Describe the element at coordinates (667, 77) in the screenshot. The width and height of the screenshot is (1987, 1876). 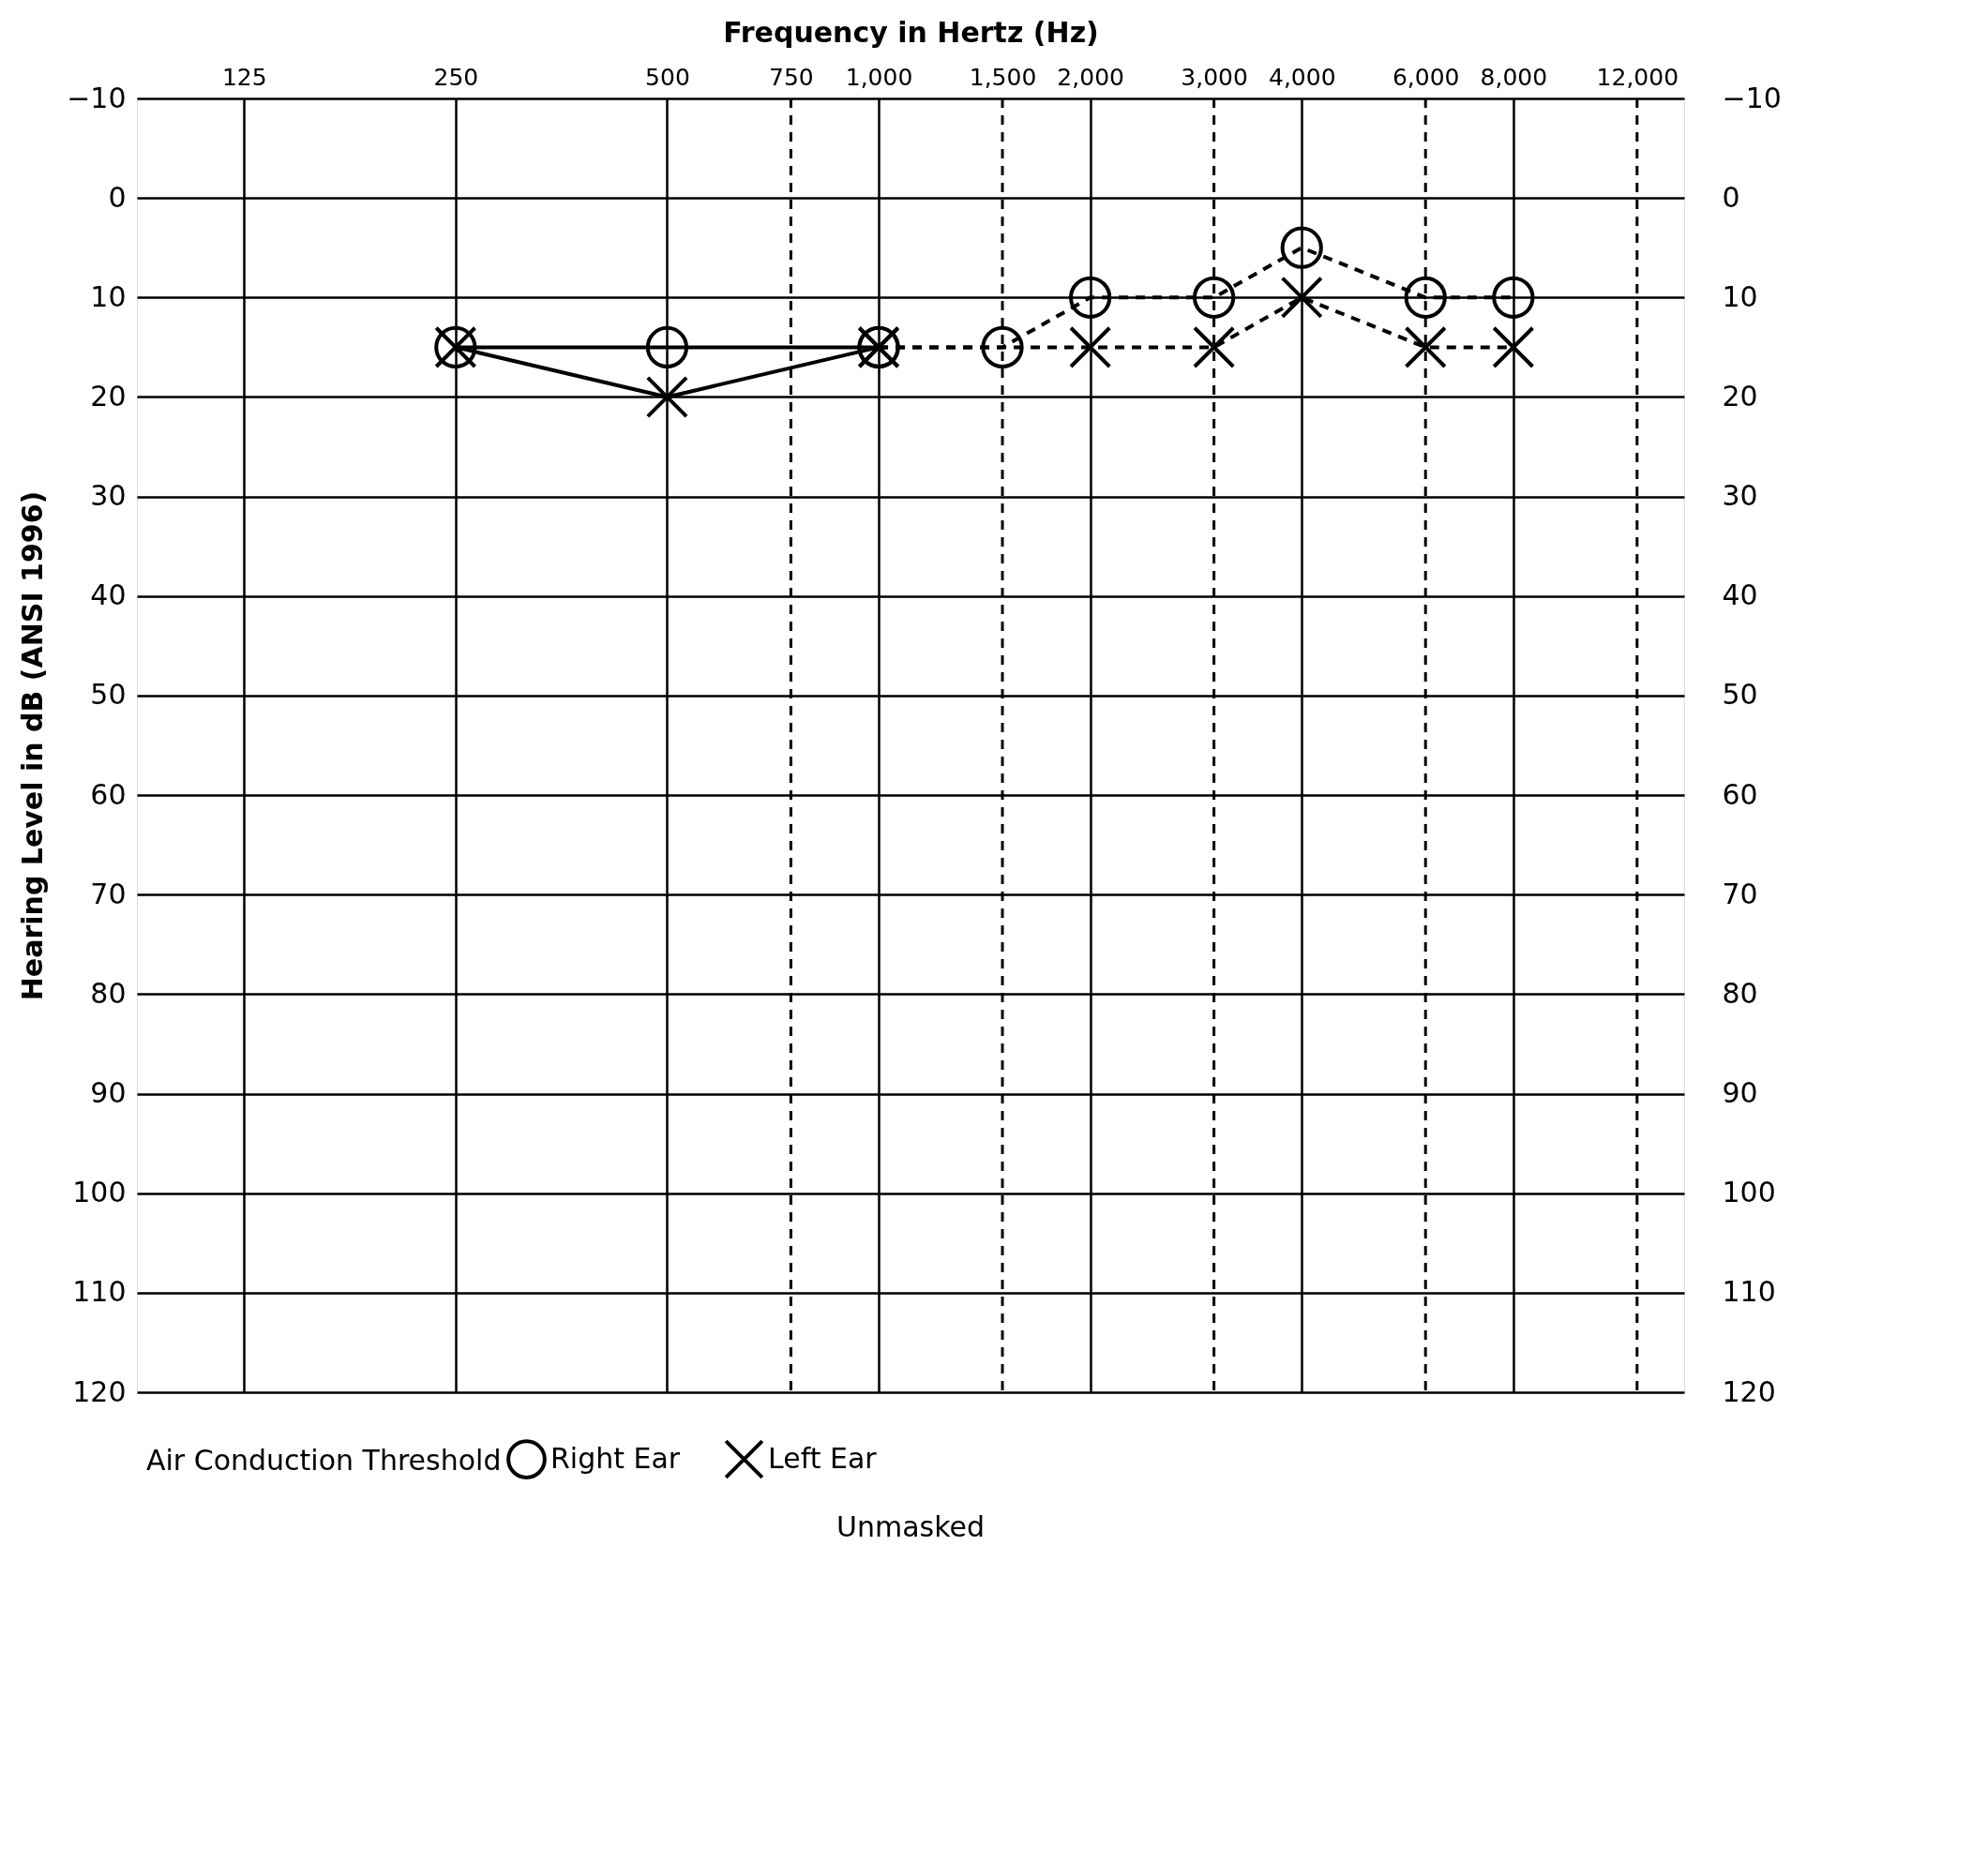
I see `x-tick-label: 500` at that location.